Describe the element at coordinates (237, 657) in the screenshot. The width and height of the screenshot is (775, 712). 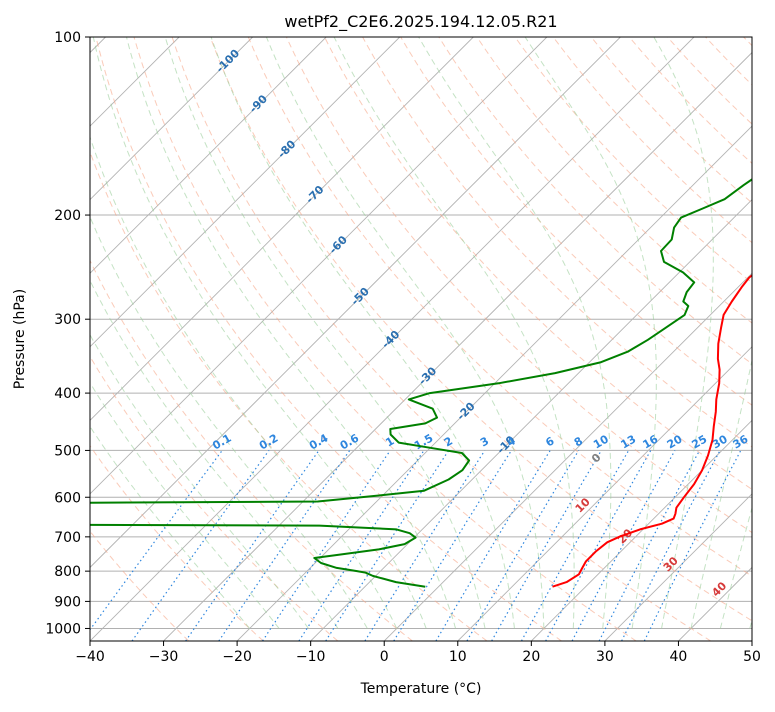
I see `x-tick-label: −20` at that location.